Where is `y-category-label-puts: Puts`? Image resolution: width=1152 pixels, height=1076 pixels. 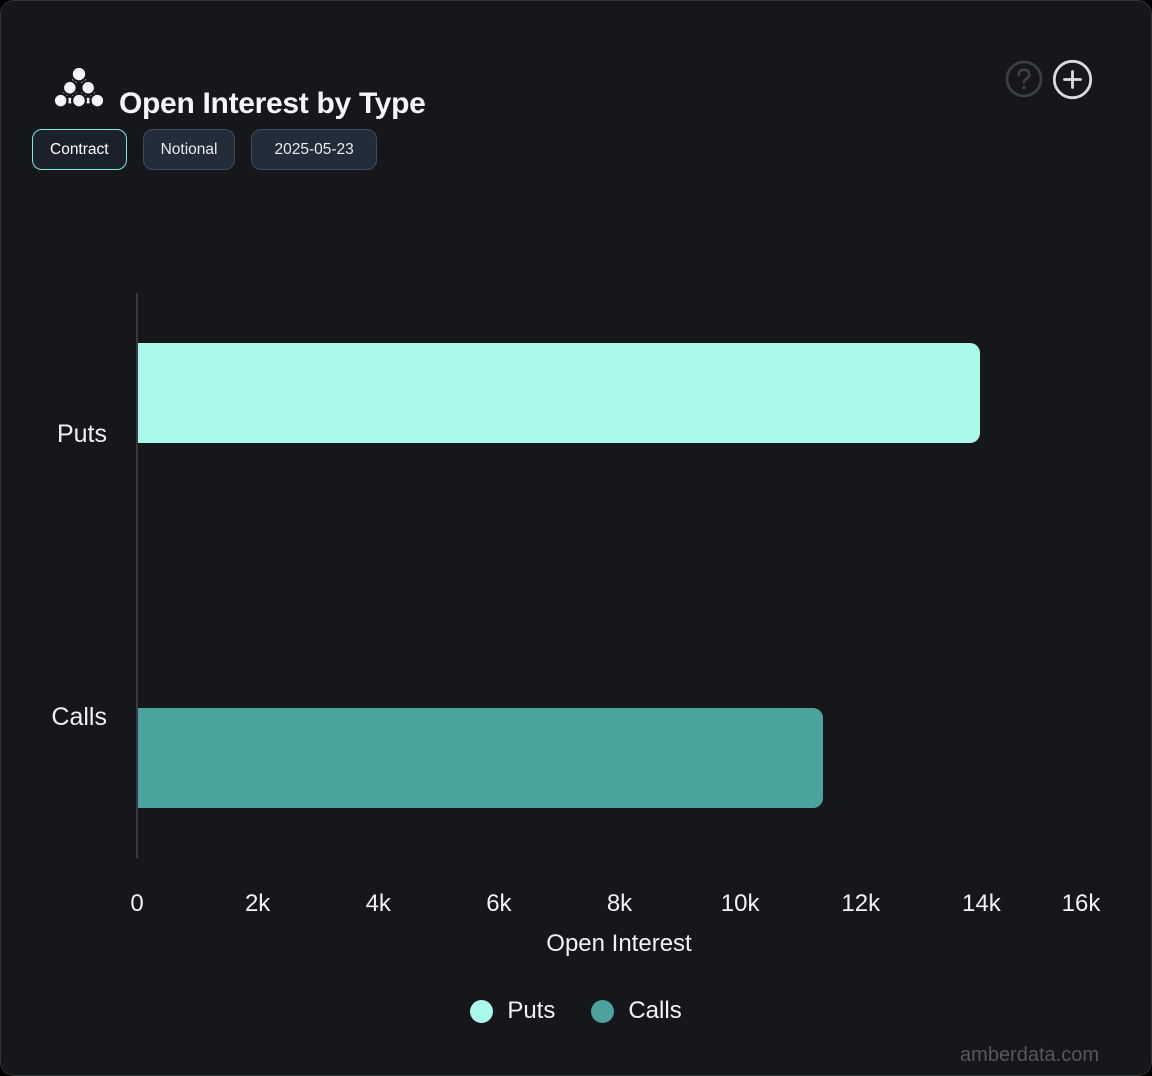
y-category-label-puts: Puts is located at coordinates (81, 434).